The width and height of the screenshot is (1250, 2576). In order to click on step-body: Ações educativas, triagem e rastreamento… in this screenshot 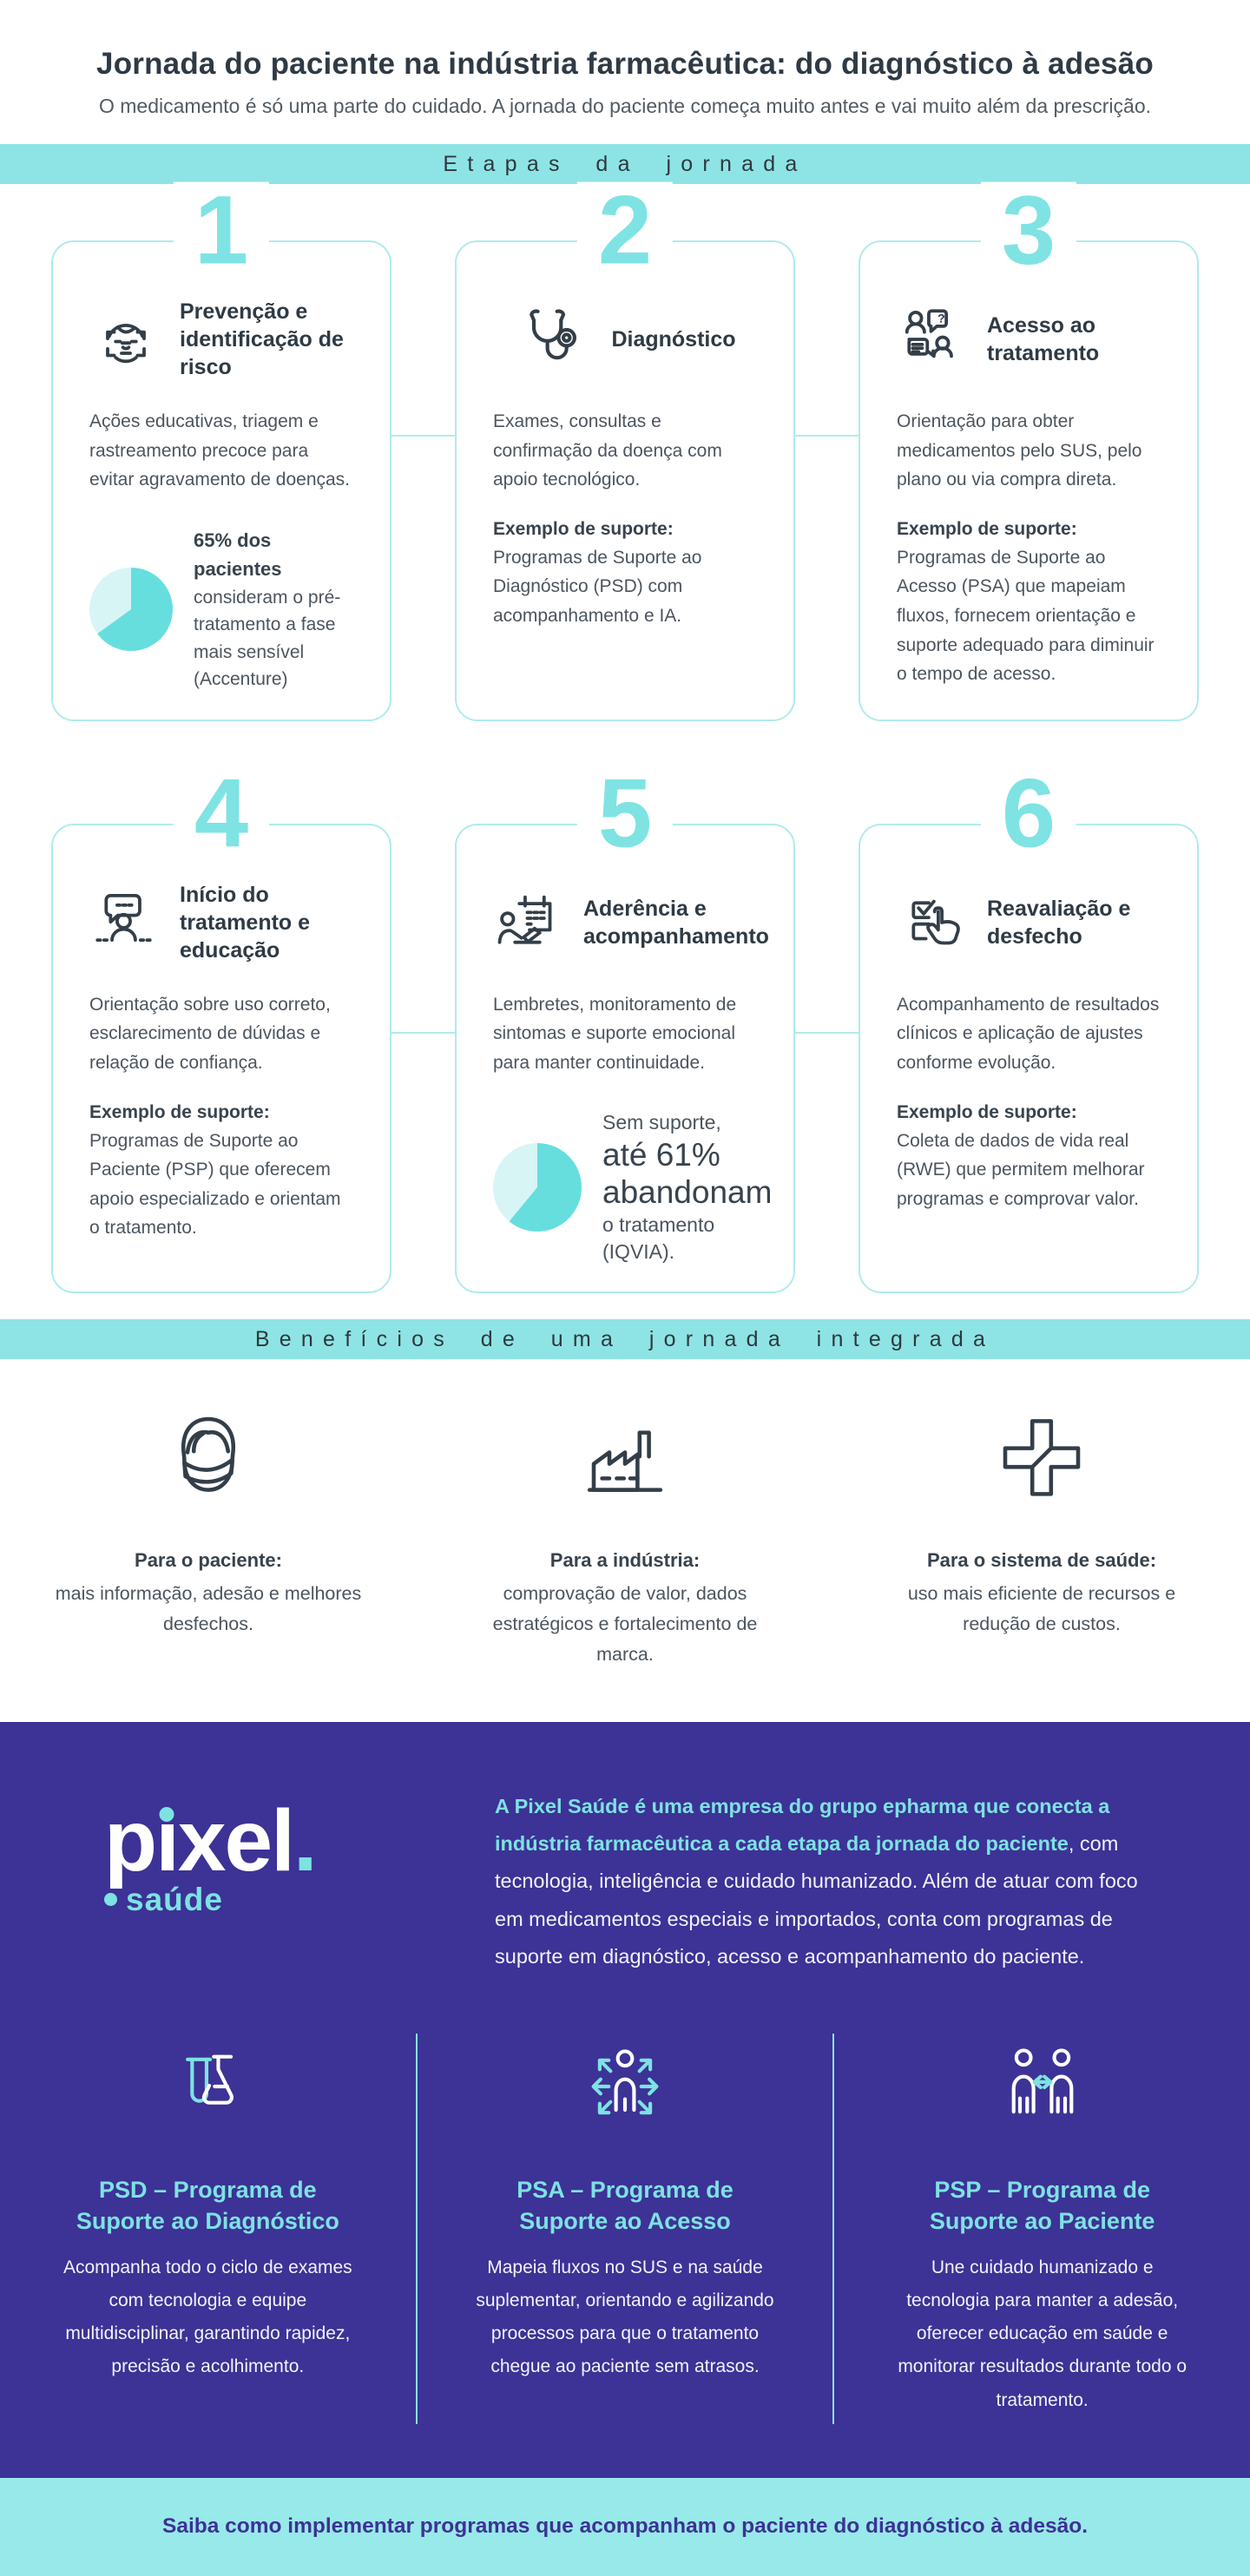, I will do `click(220, 451)`.